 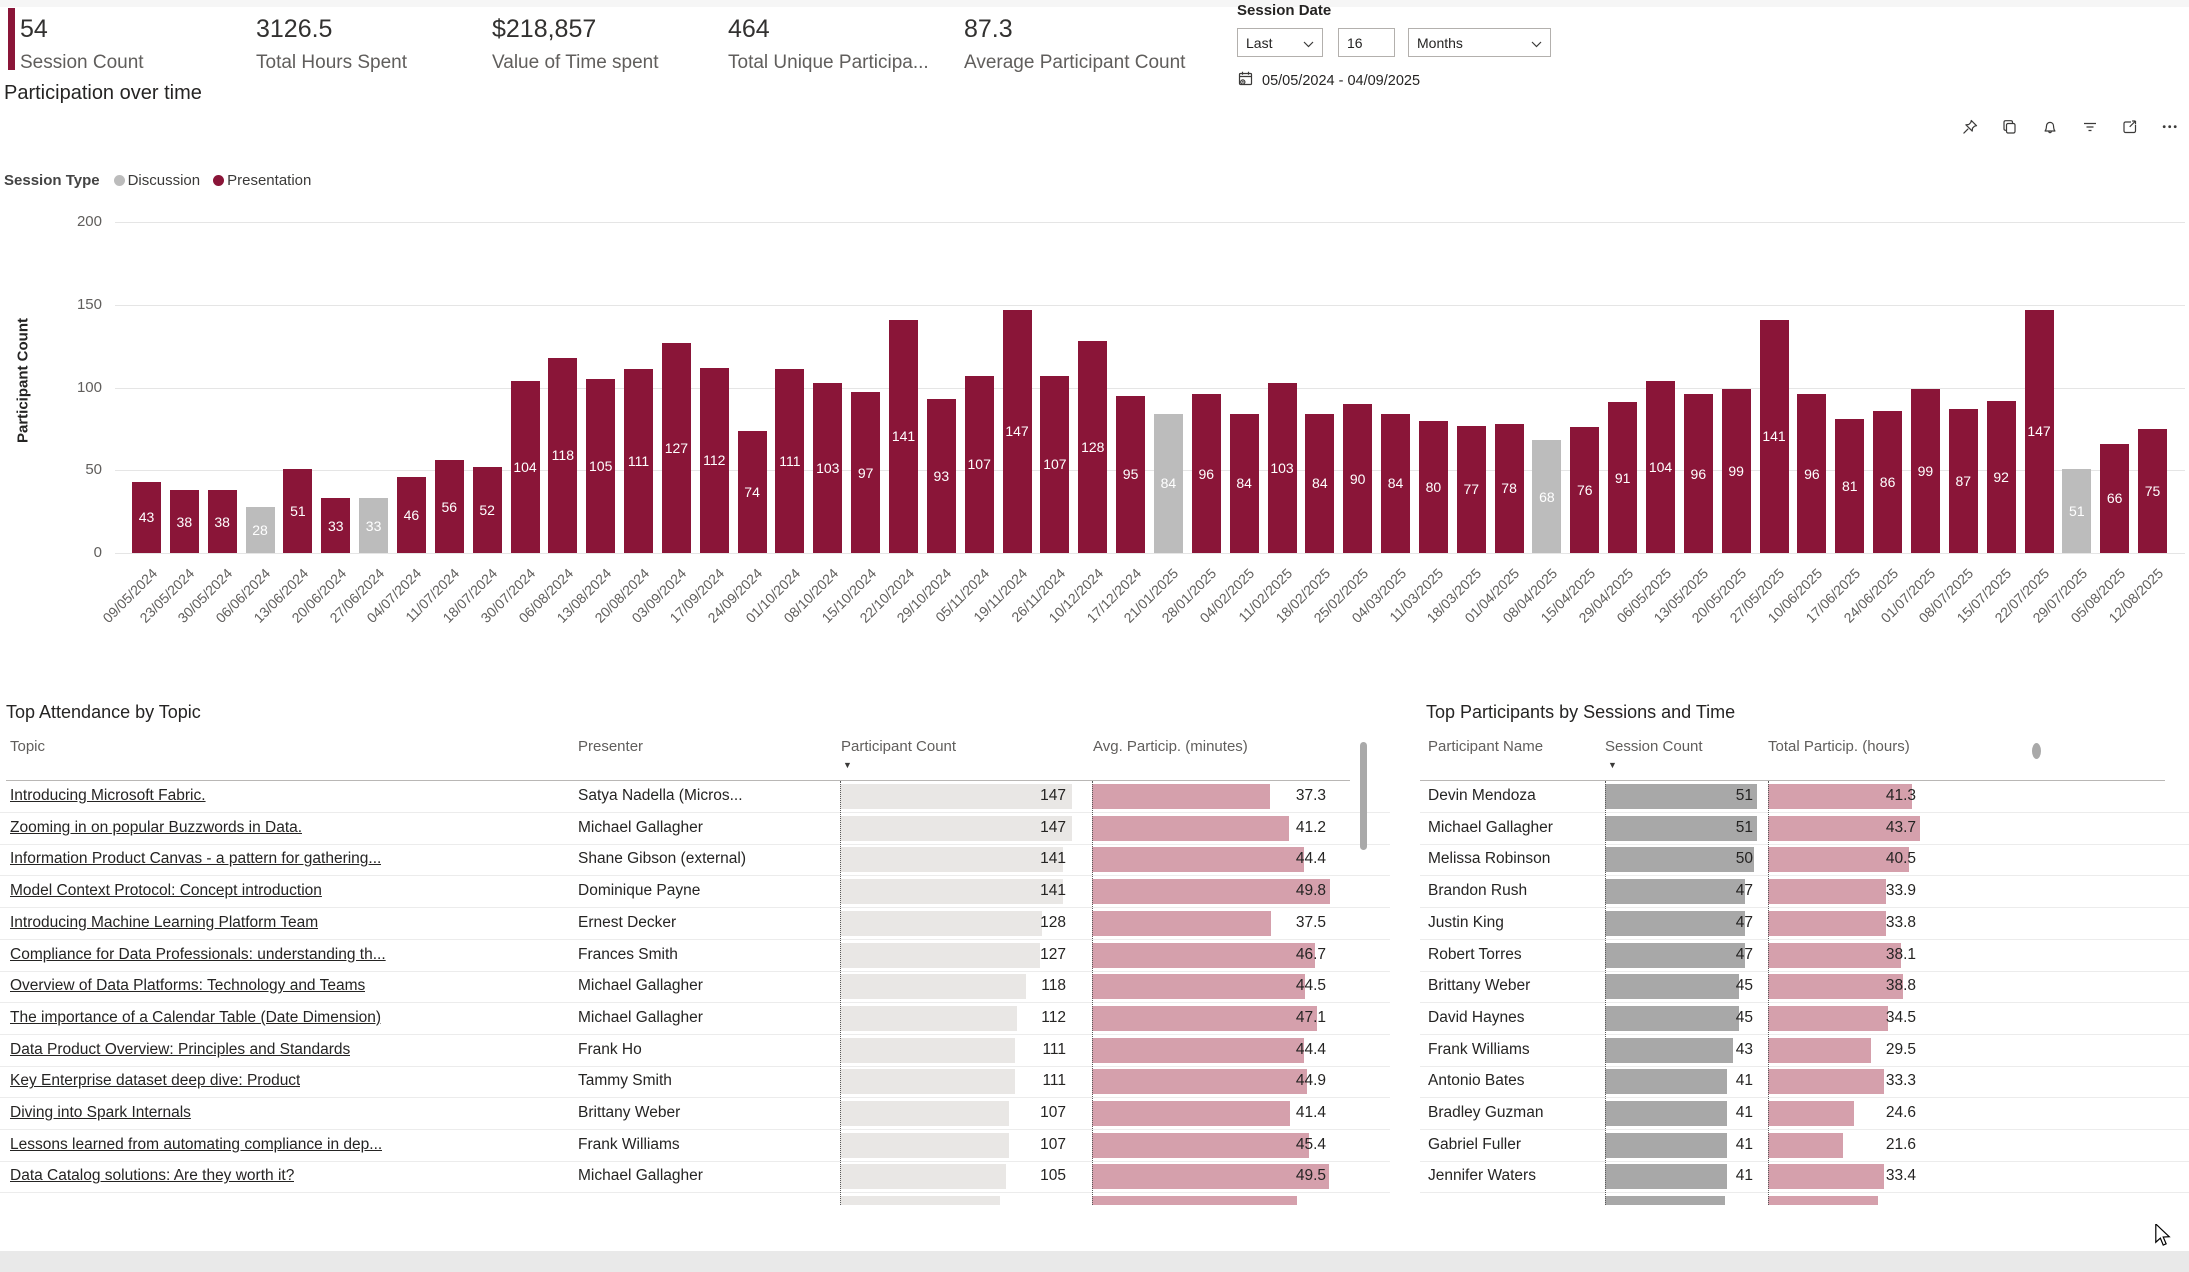 What do you see at coordinates (903, 436) in the screenshot?
I see `bar-22/10/2024: 141` at bounding box center [903, 436].